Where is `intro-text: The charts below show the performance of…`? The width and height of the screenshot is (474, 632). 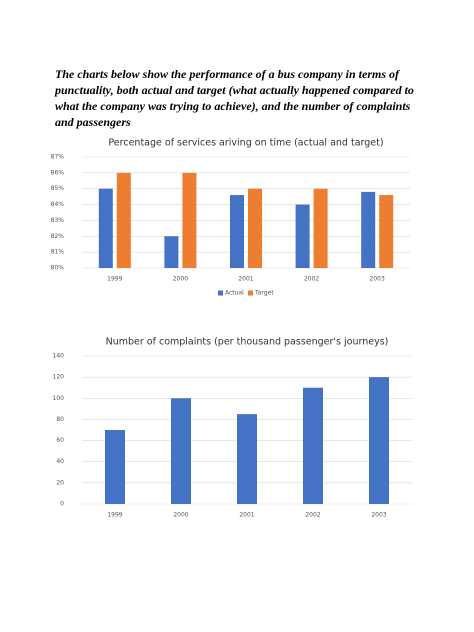
intro-text: The charts below show the performance of… is located at coordinates (234, 98).